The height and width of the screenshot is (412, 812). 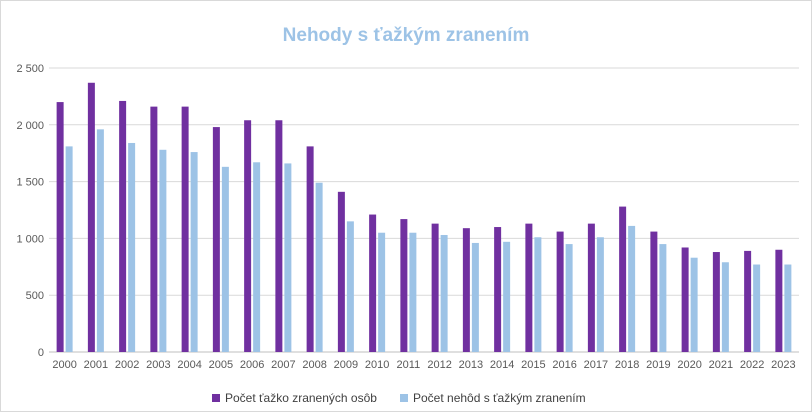 I want to click on bar-series-2-2019, so click(x=663, y=298).